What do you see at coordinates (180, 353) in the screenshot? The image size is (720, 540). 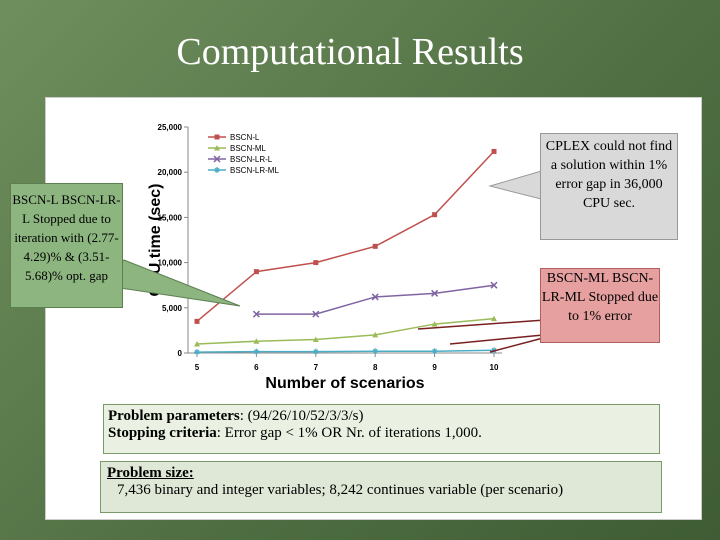 I see `y-tick-label: 0` at bounding box center [180, 353].